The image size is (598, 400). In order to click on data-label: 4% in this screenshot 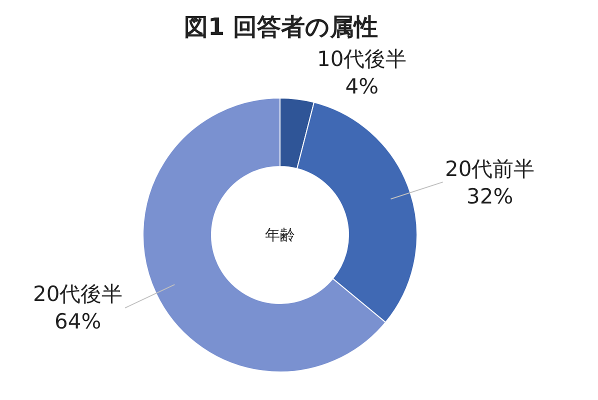, I will do `click(362, 86)`.